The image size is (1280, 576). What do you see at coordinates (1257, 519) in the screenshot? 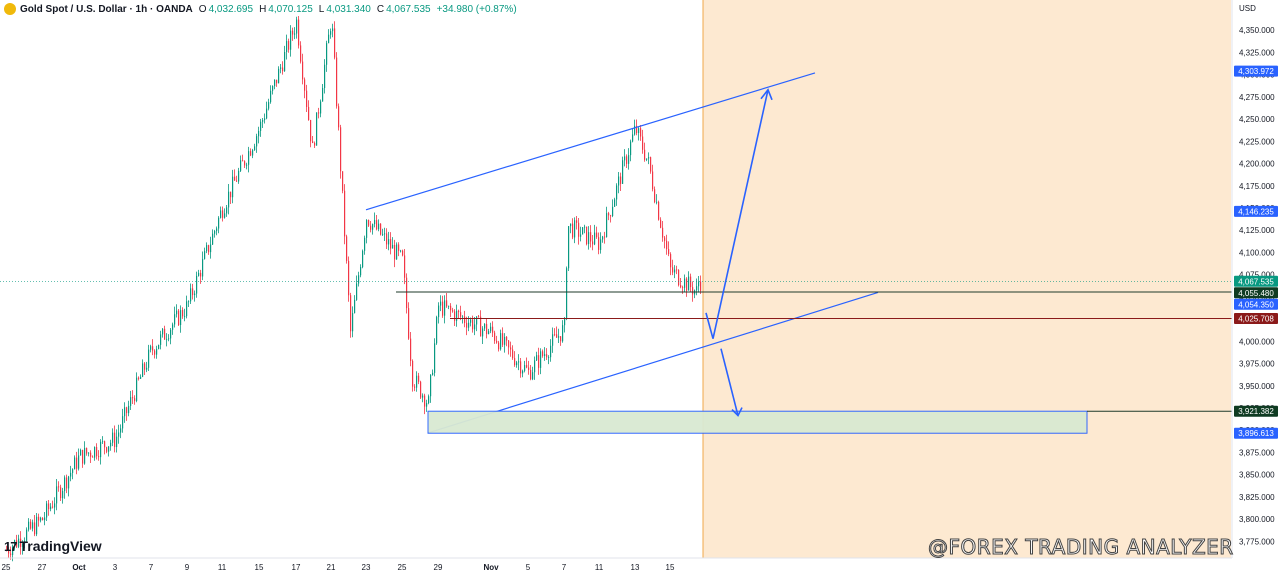
I see `price-tick-label: 3,800.000` at bounding box center [1257, 519].